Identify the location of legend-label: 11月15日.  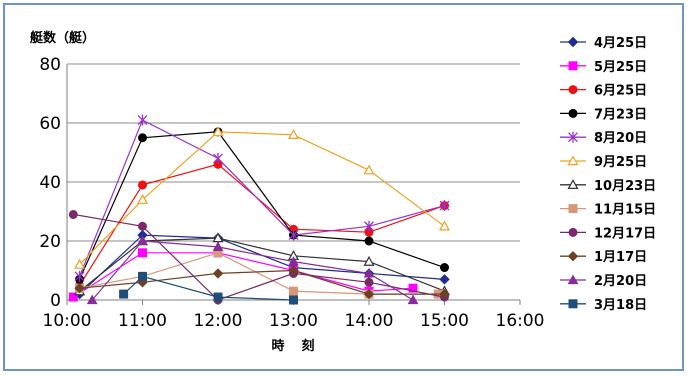
(625, 210).